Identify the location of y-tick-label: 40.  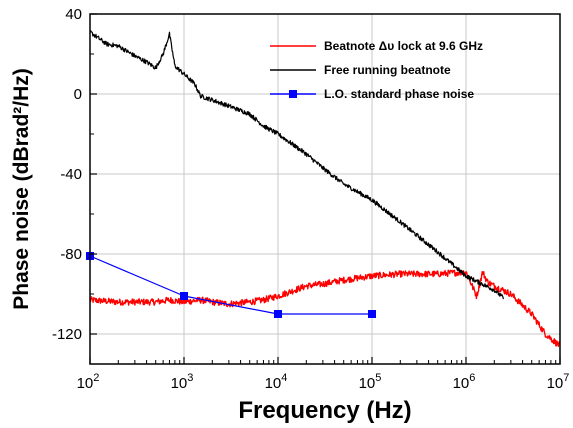
(73, 14).